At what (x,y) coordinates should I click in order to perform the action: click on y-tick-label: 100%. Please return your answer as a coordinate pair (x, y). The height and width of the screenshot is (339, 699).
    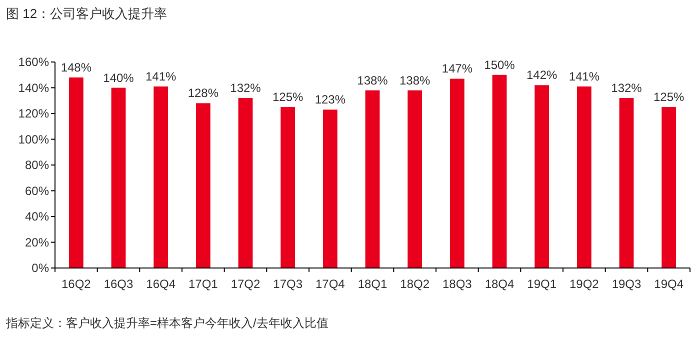
    Looking at the image, I should click on (34, 139).